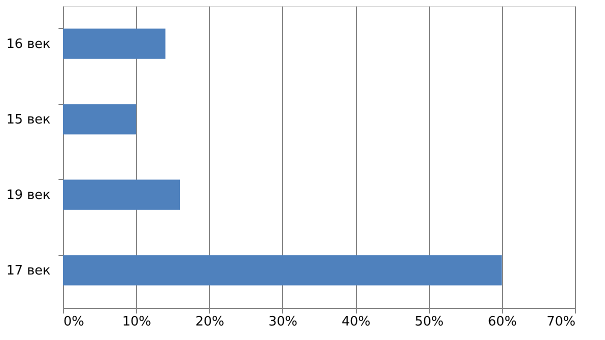 The width and height of the screenshot is (605, 340). What do you see at coordinates (356, 322) in the screenshot?
I see `x-tick-label: 40%` at bounding box center [356, 322].